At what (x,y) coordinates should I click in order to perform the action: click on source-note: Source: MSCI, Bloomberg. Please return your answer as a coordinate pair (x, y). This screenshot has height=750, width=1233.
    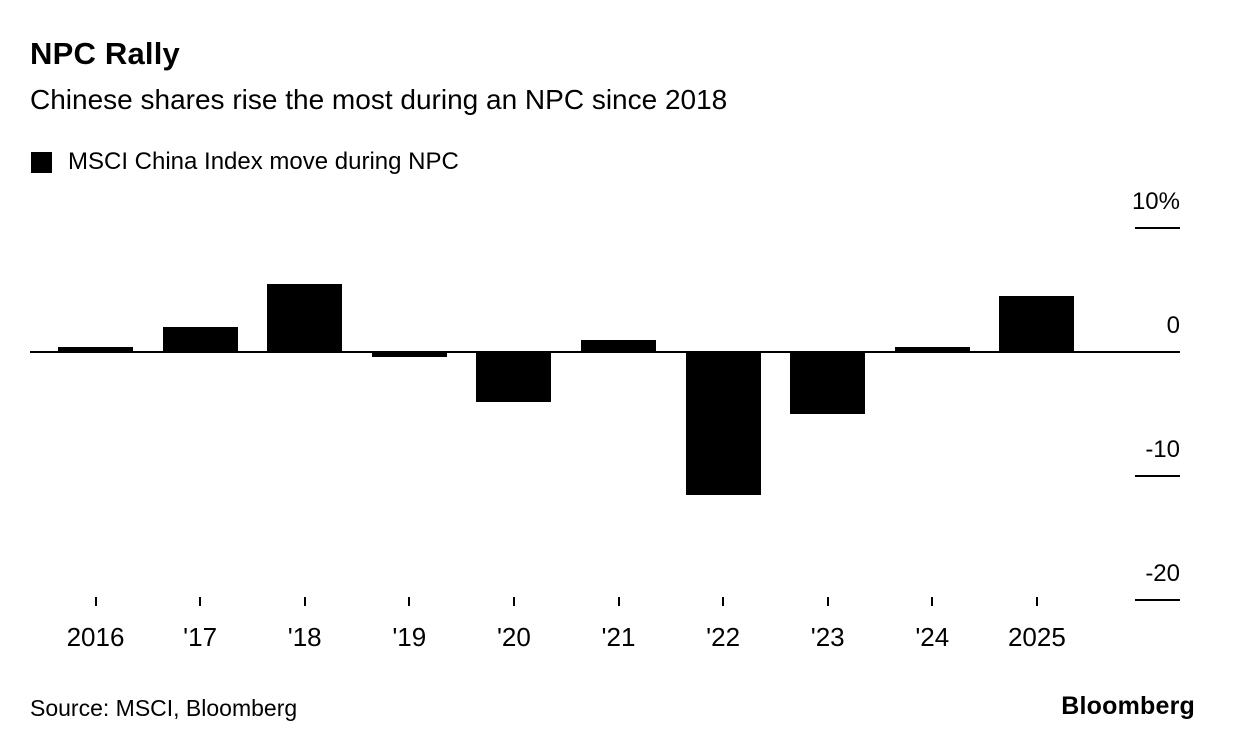
    Looking at the image, I should click on (164, 708).